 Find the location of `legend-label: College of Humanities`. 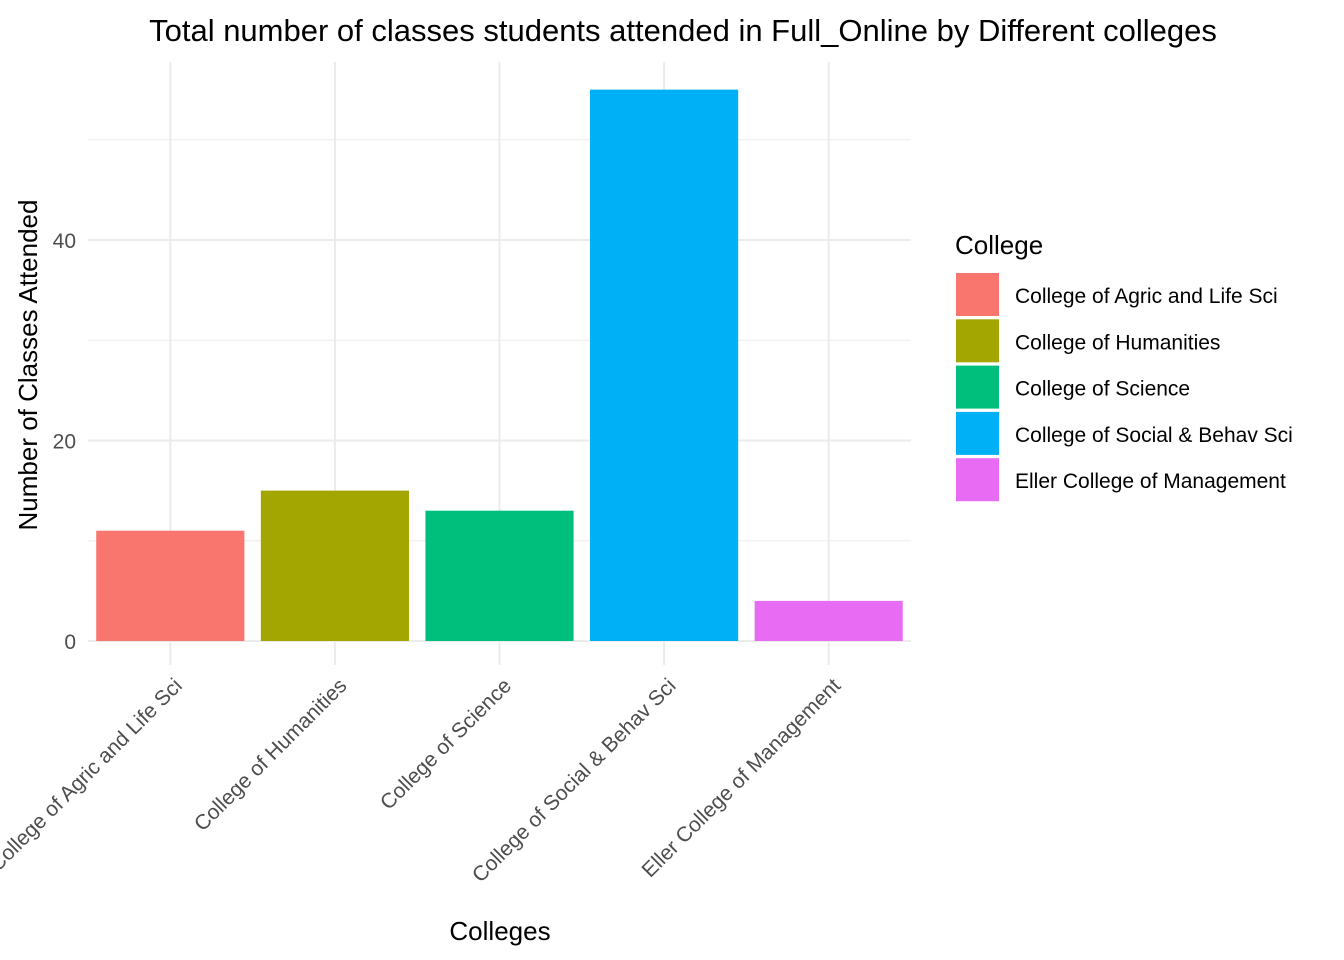

legend-label: College of Humanities is located at coordinates (1117, 342).